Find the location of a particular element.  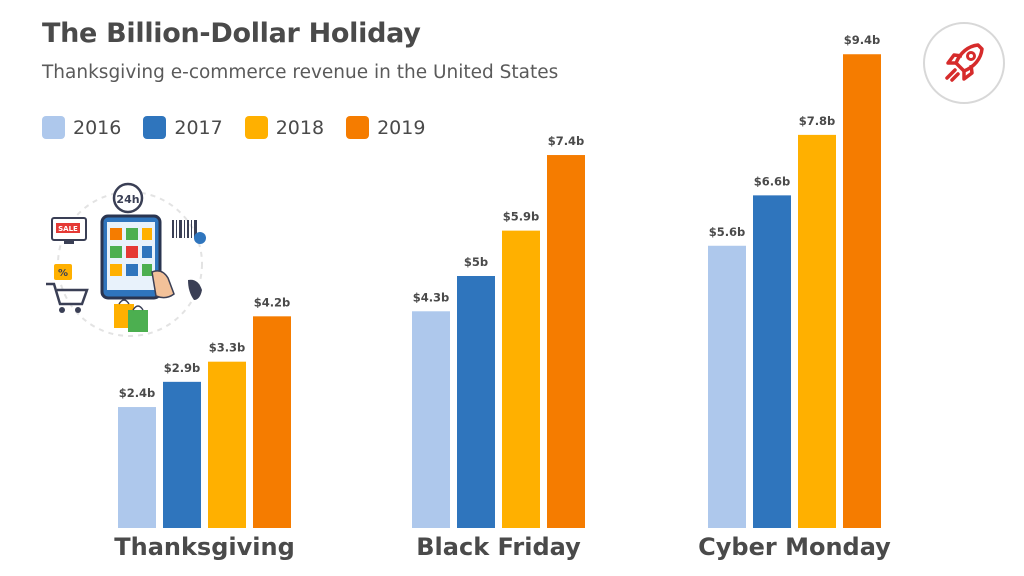

shopping-bags-icon is located at coordinates (131, 315).